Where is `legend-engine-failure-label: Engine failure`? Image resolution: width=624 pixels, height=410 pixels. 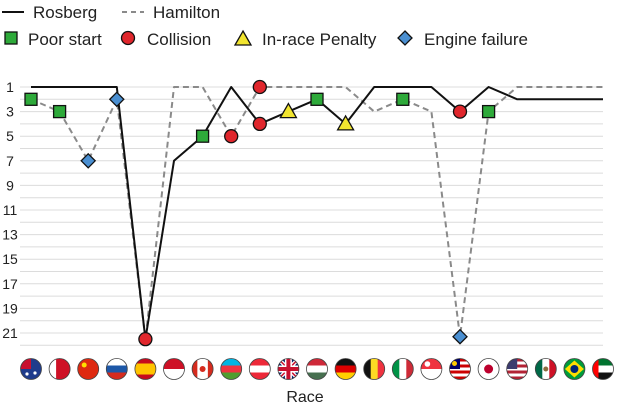
legend-engine-failure-label: Engine failure is located at coordinates (476, 39).